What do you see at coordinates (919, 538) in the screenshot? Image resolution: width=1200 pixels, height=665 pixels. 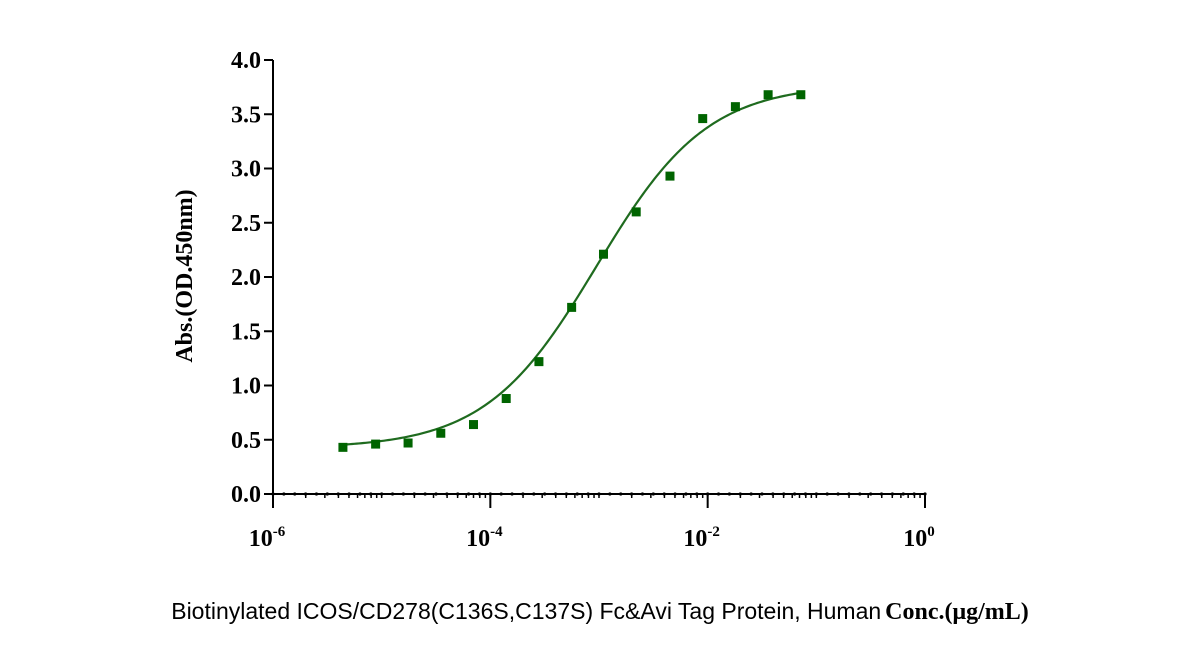 I see `x-tick-label: 10⁰` at bounding box center [919, 538].